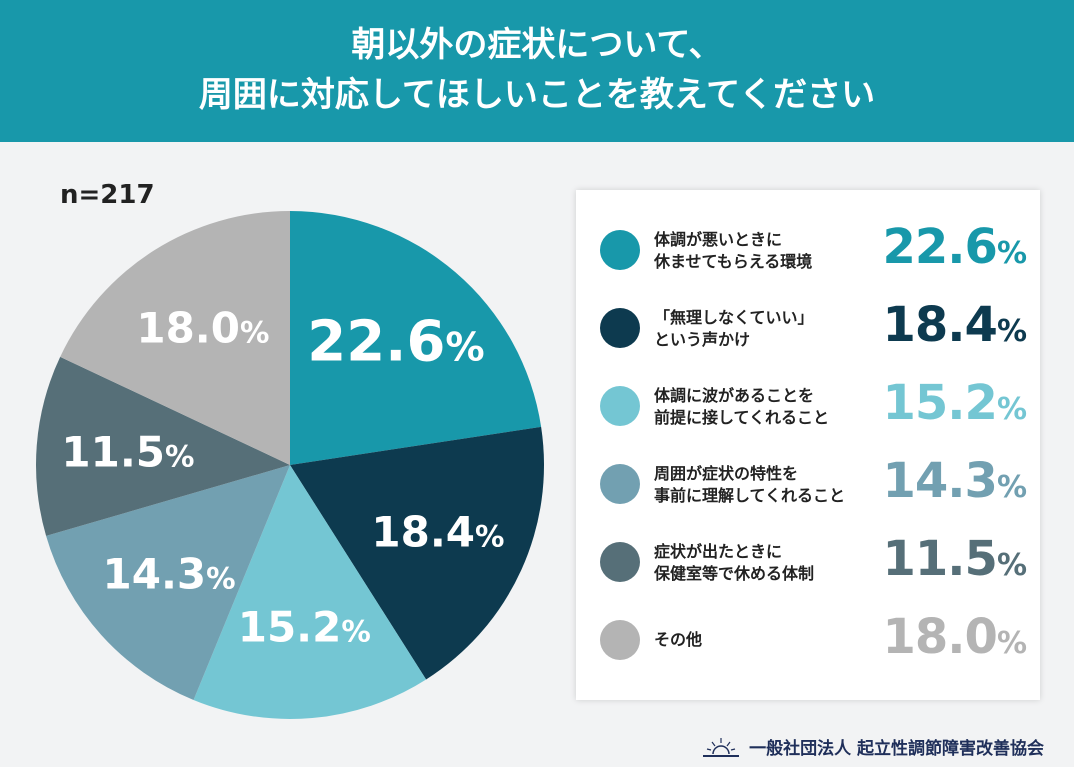 This screenshot has width=1074, height=767. I want to click on legend-item: その他 18.0%, so click(808, 640).